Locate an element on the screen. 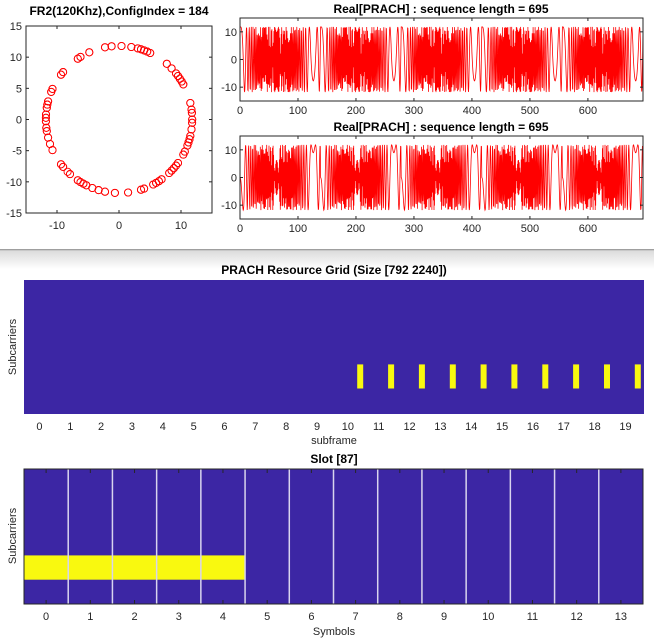 The image size is (654, 641). constellation-axes-box is located at coordinates (119, 119).